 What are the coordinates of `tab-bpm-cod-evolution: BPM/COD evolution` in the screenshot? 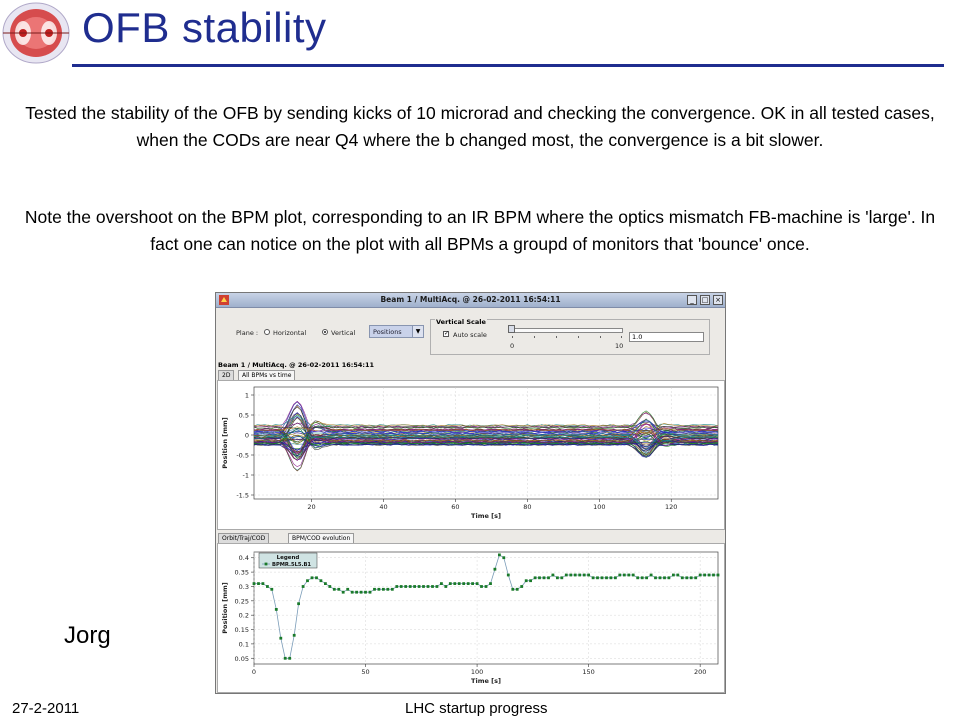 It's located at (321, 538).